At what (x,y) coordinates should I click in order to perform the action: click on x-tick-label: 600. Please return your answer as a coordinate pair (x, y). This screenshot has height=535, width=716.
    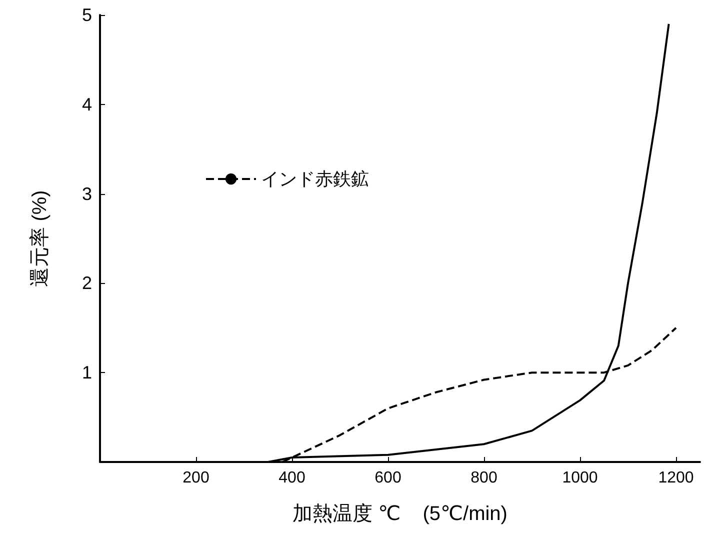
    Looking at the image, I should click on (388, 478).